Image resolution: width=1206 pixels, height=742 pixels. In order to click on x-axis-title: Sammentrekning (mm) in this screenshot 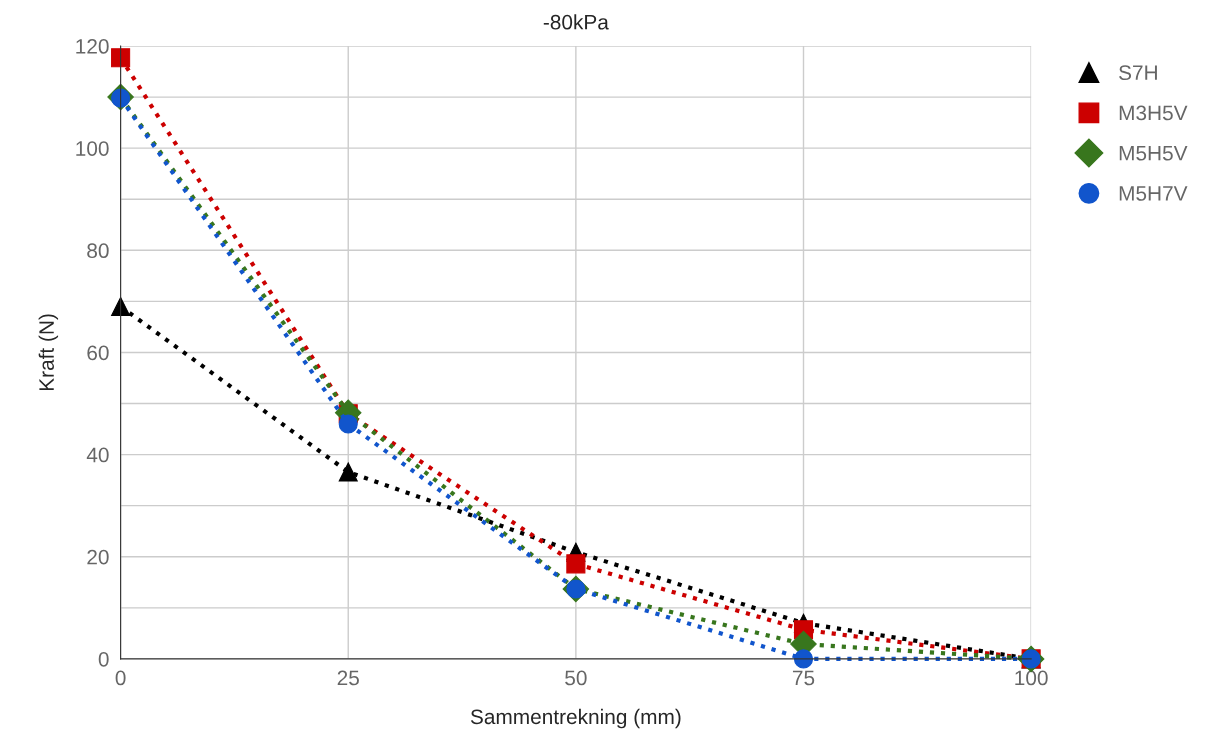, I will do `click(575, 718)`.